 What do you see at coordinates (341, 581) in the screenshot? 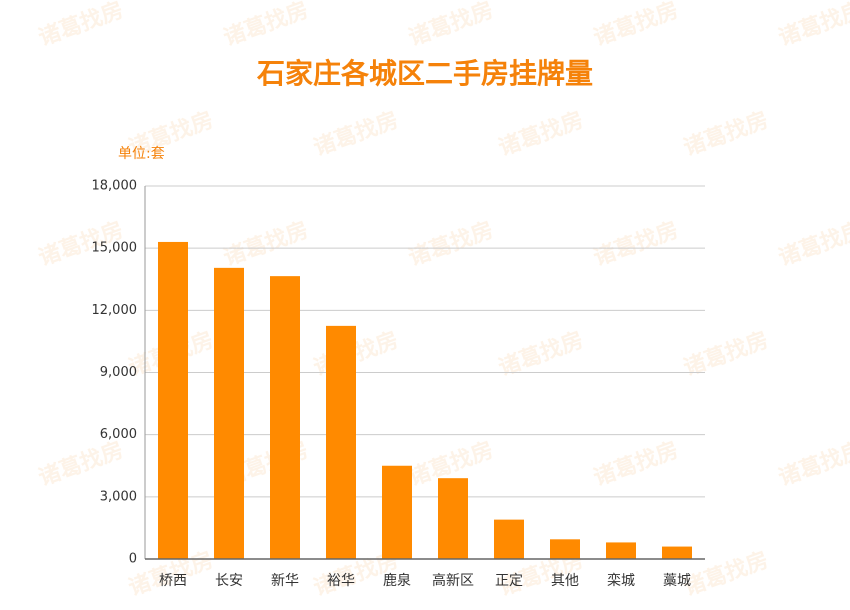
I see `x-tick-label: 裕华` at bounding box center [341, 581].